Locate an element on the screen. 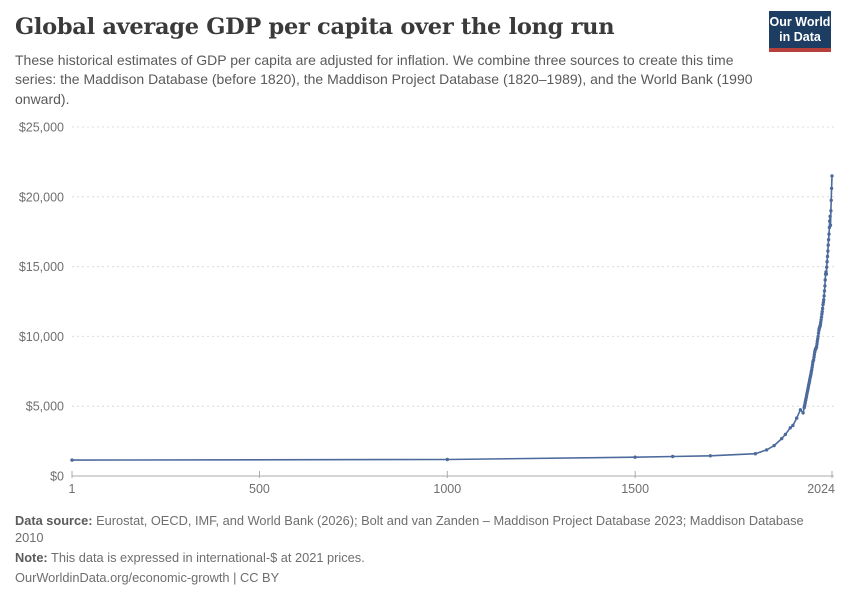  note-label: Note: is located at coordinates (31, 557).